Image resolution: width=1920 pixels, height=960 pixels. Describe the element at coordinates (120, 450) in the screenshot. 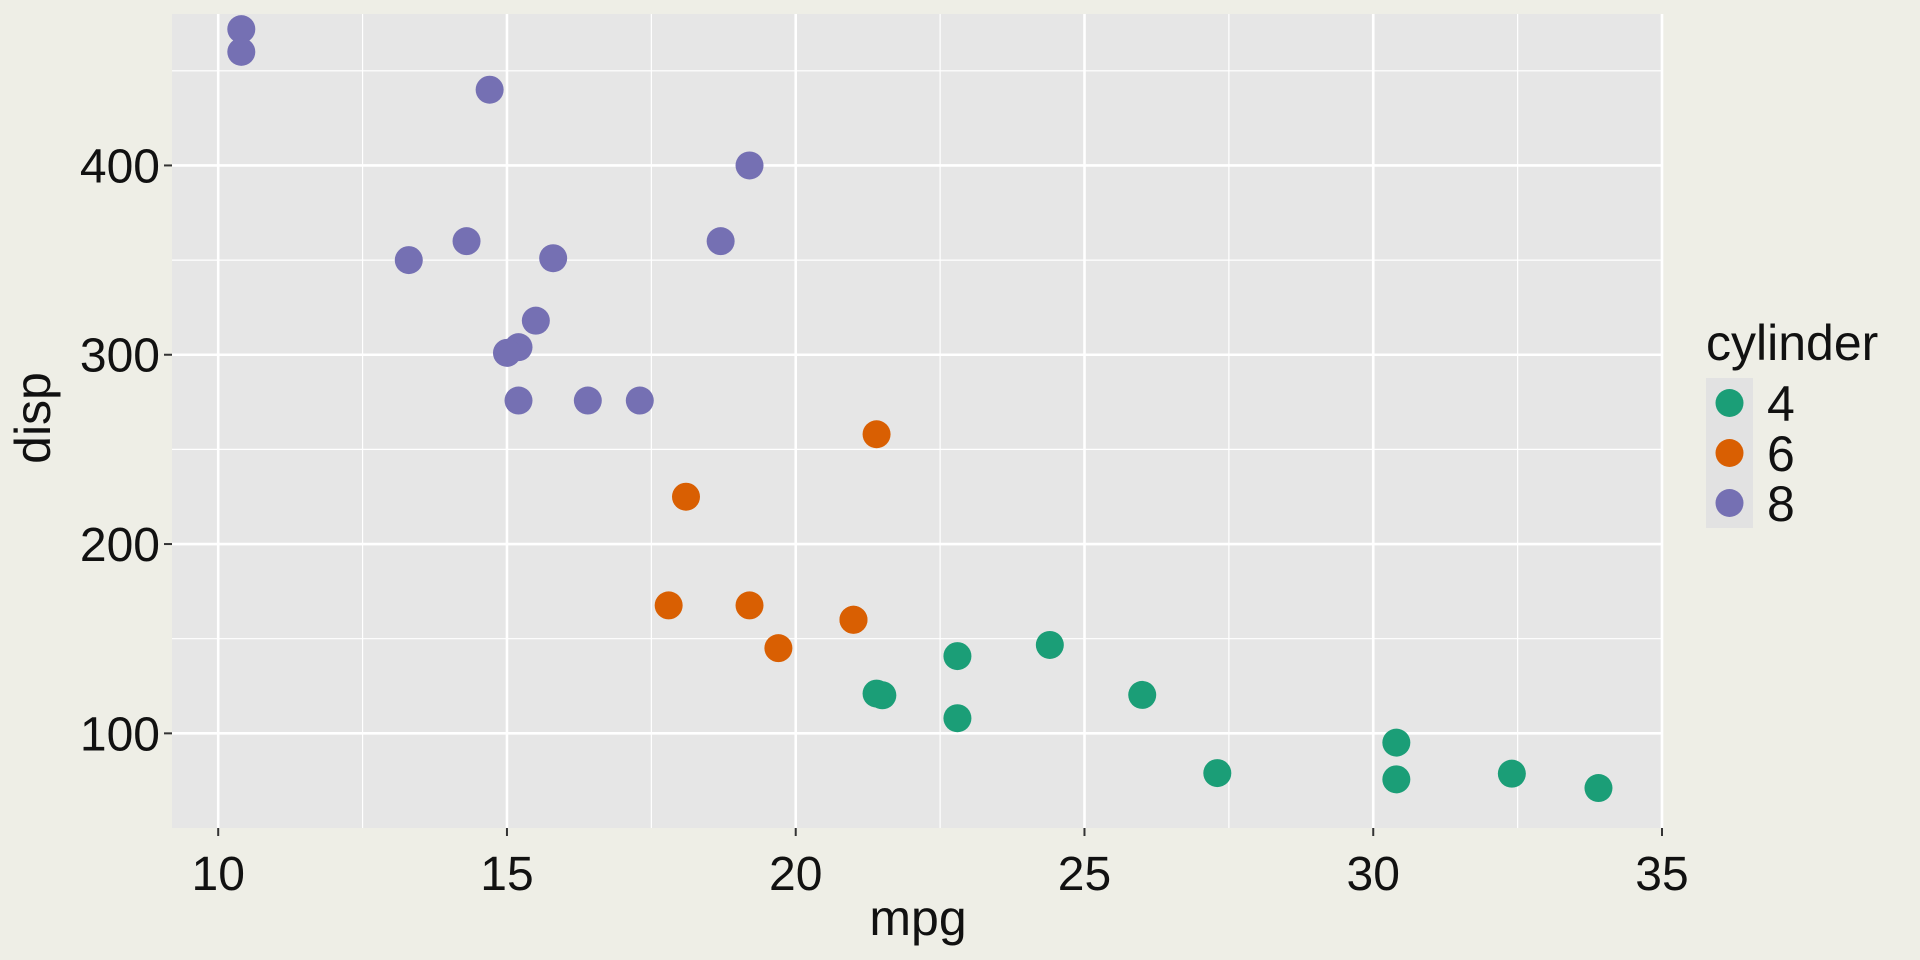

I see `y-axis-tick-labels: 100 200 300 400` at that location.